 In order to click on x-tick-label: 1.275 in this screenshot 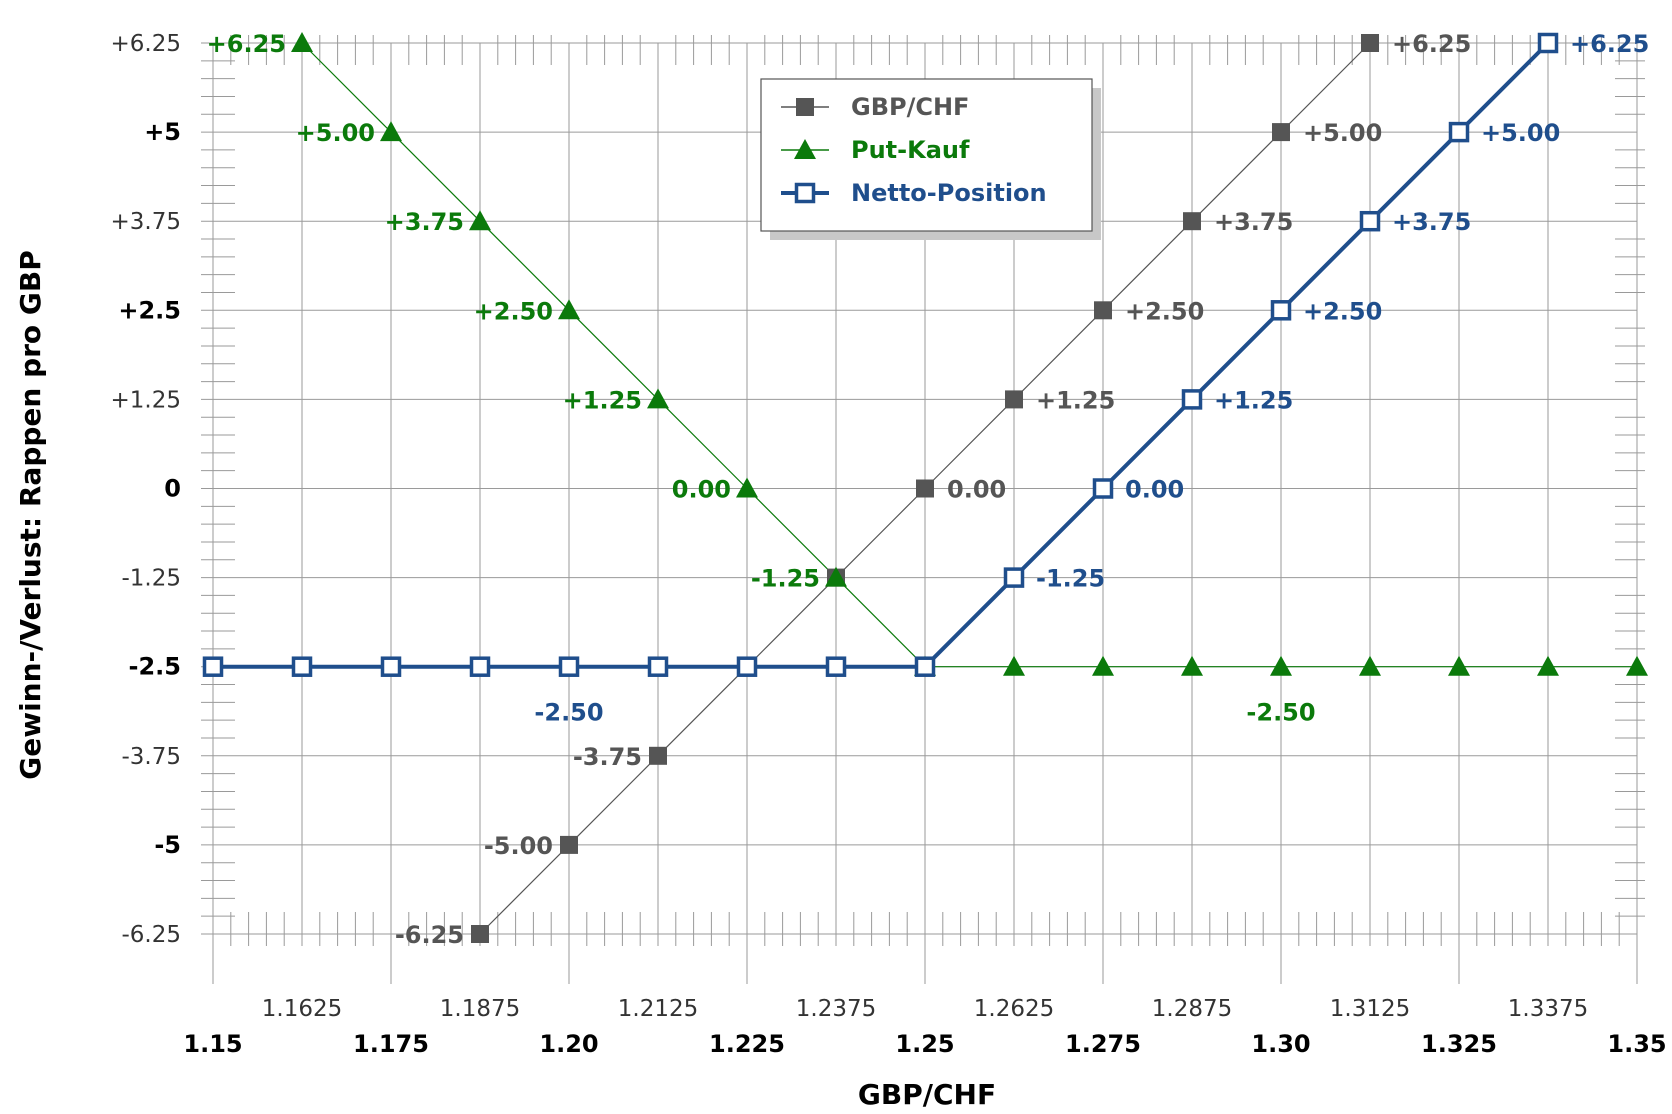, I will do `click(1103, 1044)`.